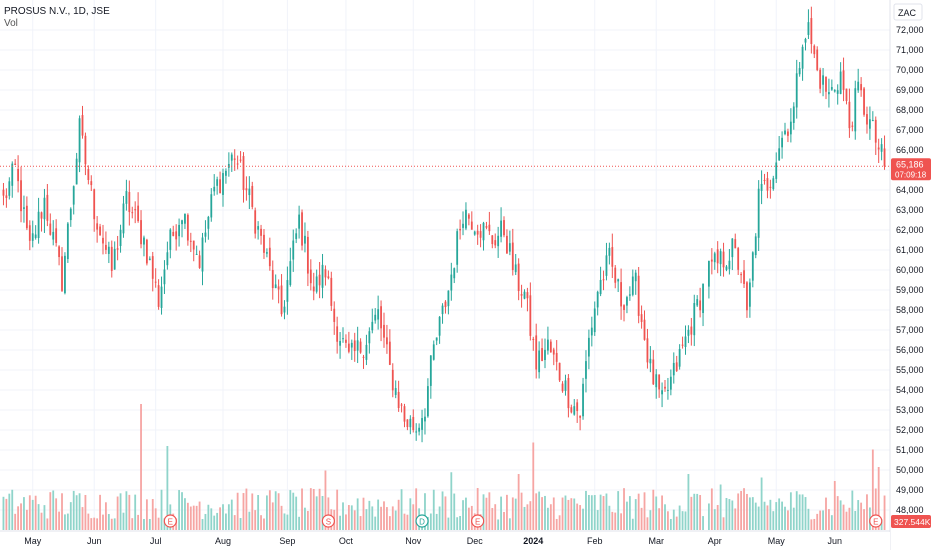 This screenshot has height=550, width=932. I want to click on event-marker-icon, so click(478, 521).